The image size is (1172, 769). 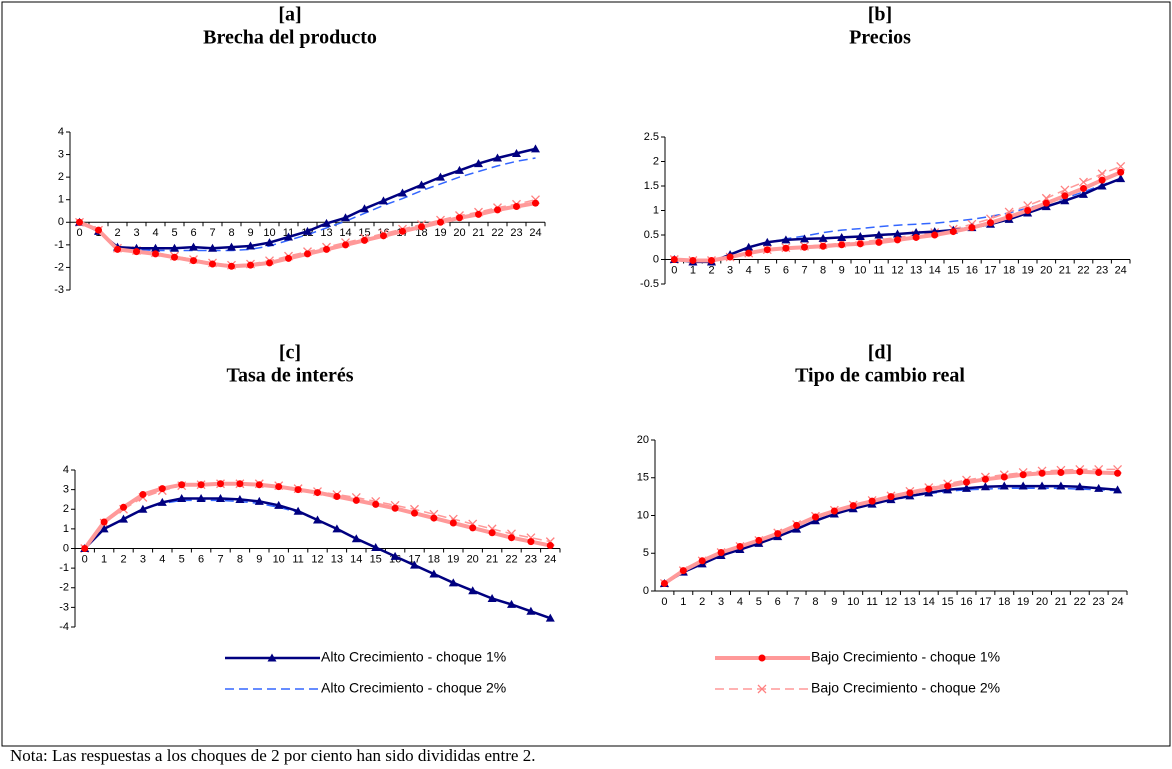 I want to click on x-tick-label: 7, so click(x=220, y=559).